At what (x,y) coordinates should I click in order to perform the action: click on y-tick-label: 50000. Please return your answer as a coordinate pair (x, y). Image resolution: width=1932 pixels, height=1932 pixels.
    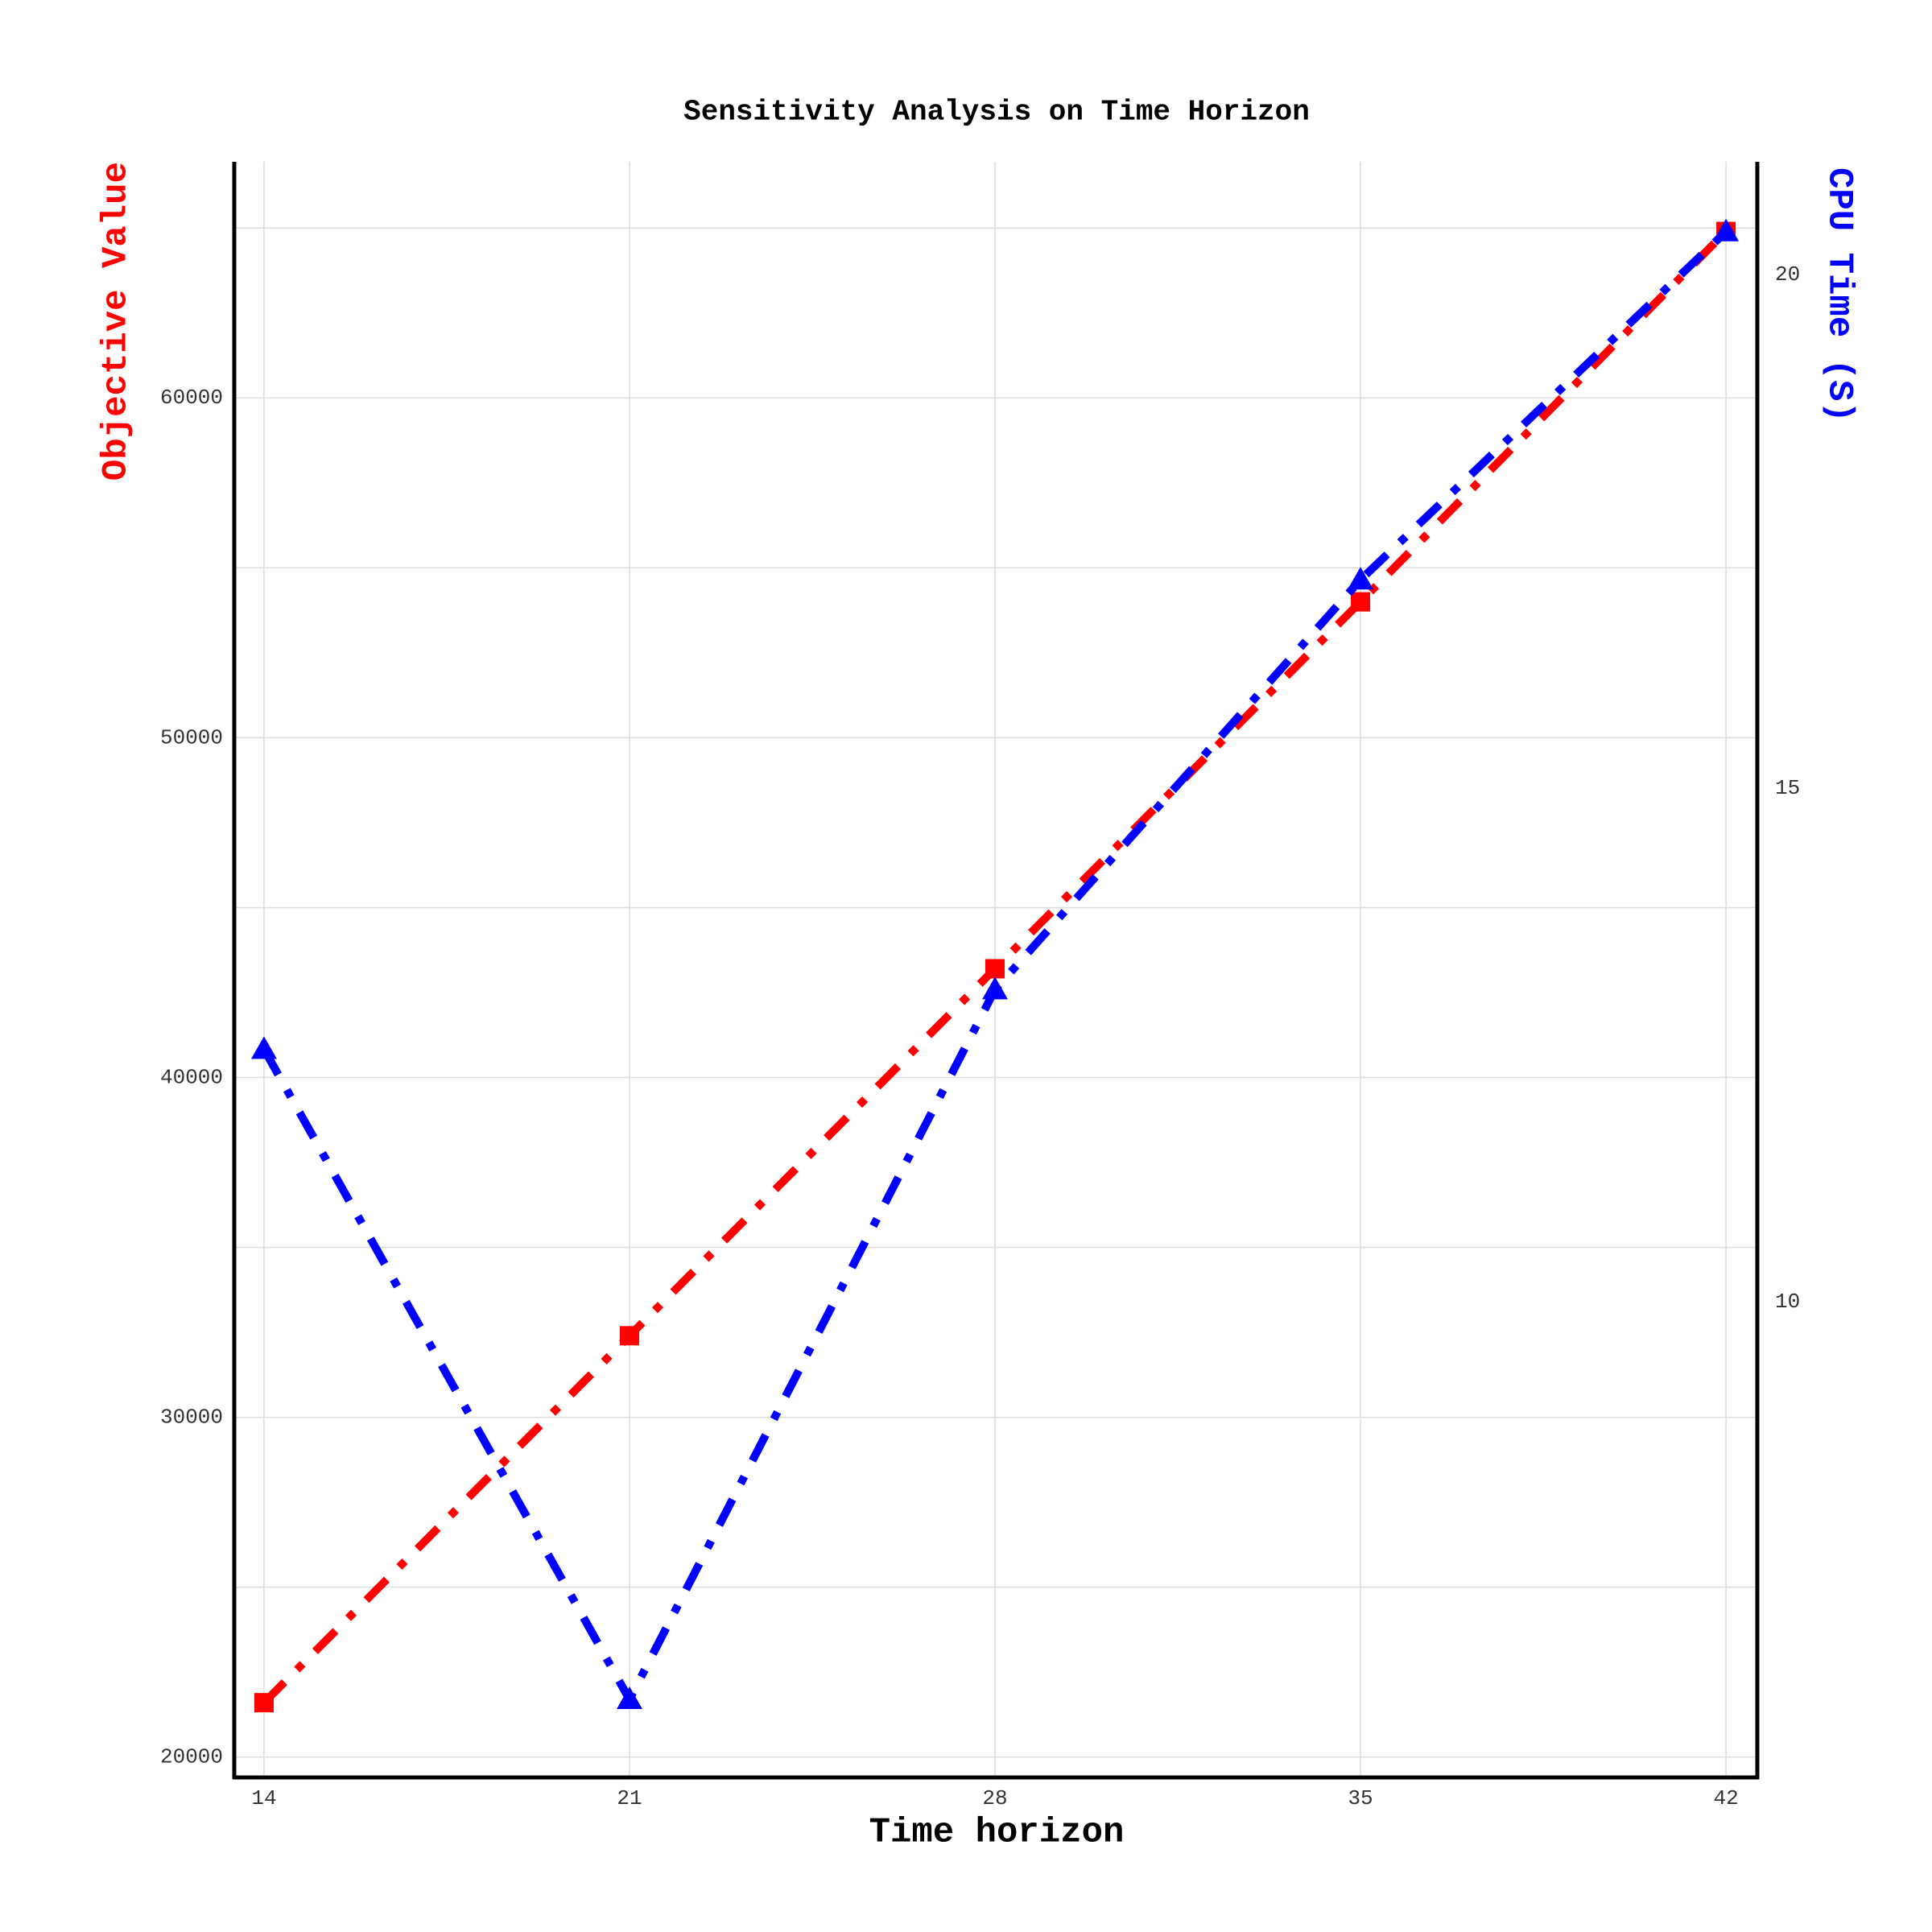
    Looking at the image, I should click on (191, 737).